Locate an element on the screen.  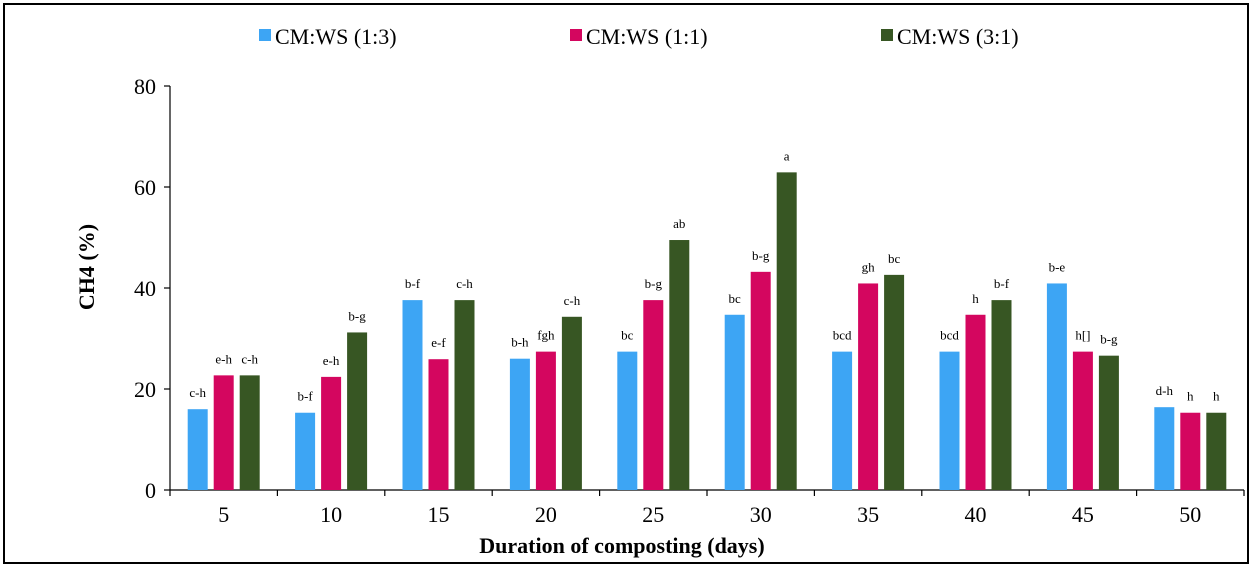
x-tick-label: 35 is located at coordinates (868, 514).